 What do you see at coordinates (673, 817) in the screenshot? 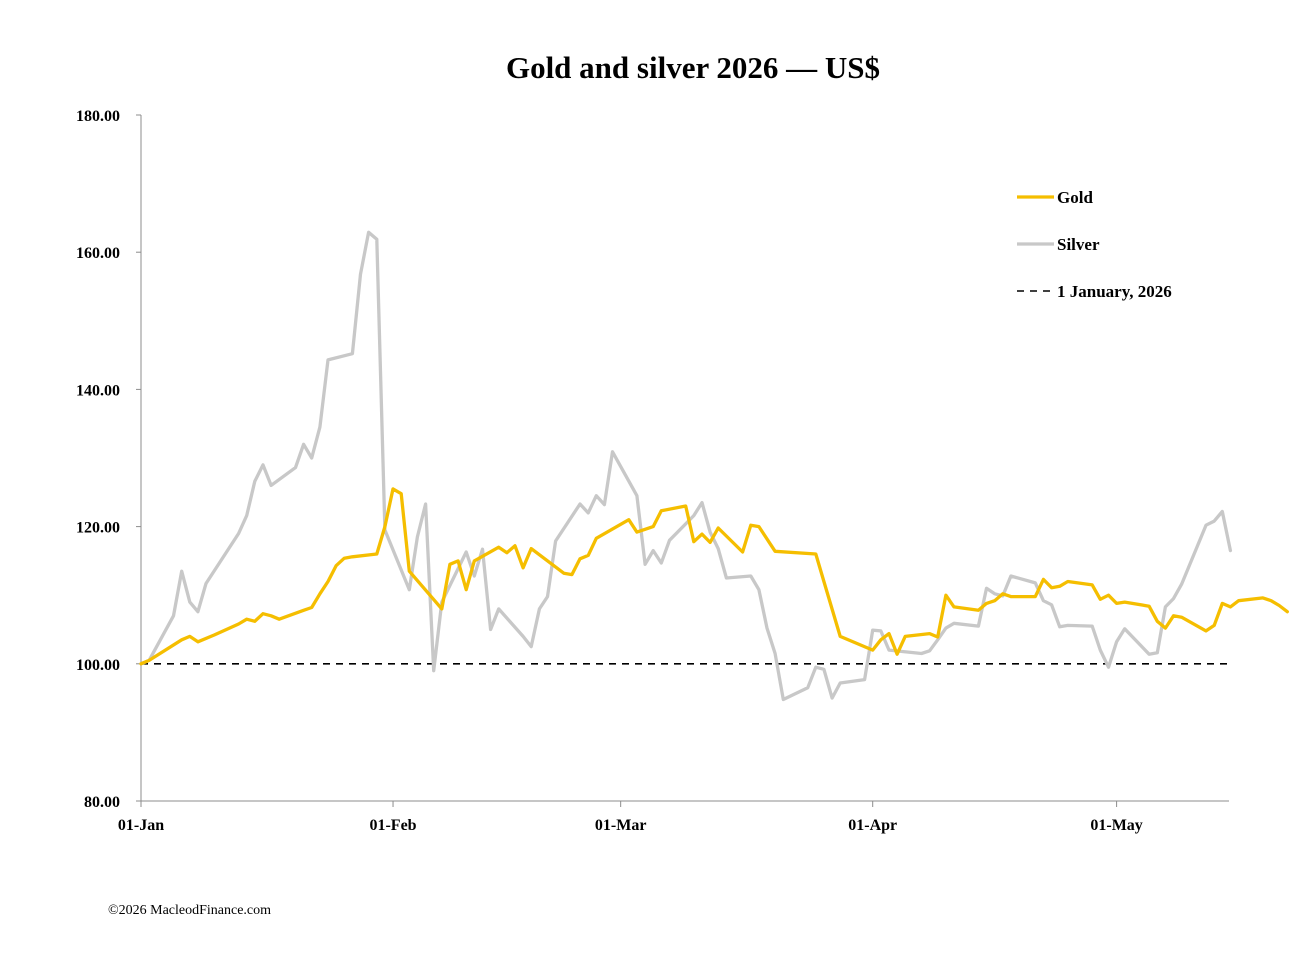
I see `x-axis: 01-Jan 01-Feb 01-Mar 01-Apr 01-May` at bounding box center [673, 817].